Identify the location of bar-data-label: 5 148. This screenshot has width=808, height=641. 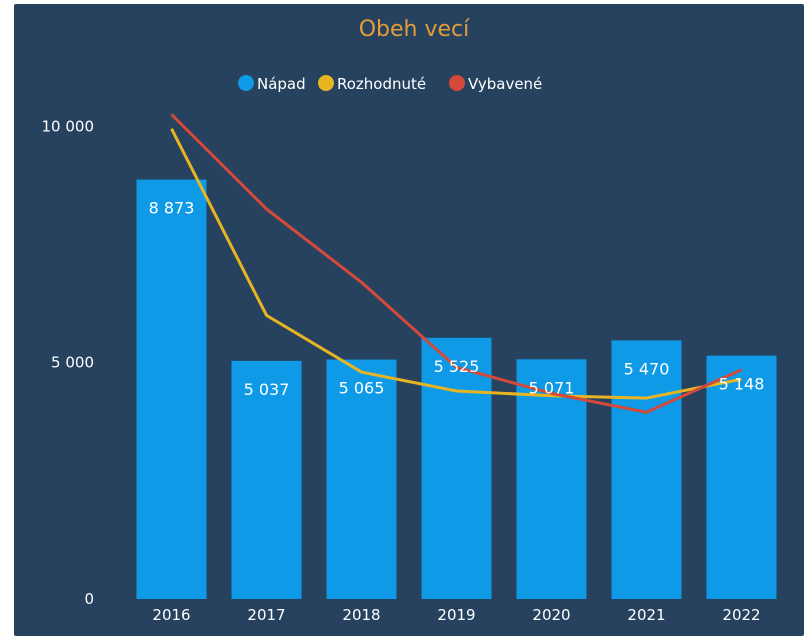
(742, 384).